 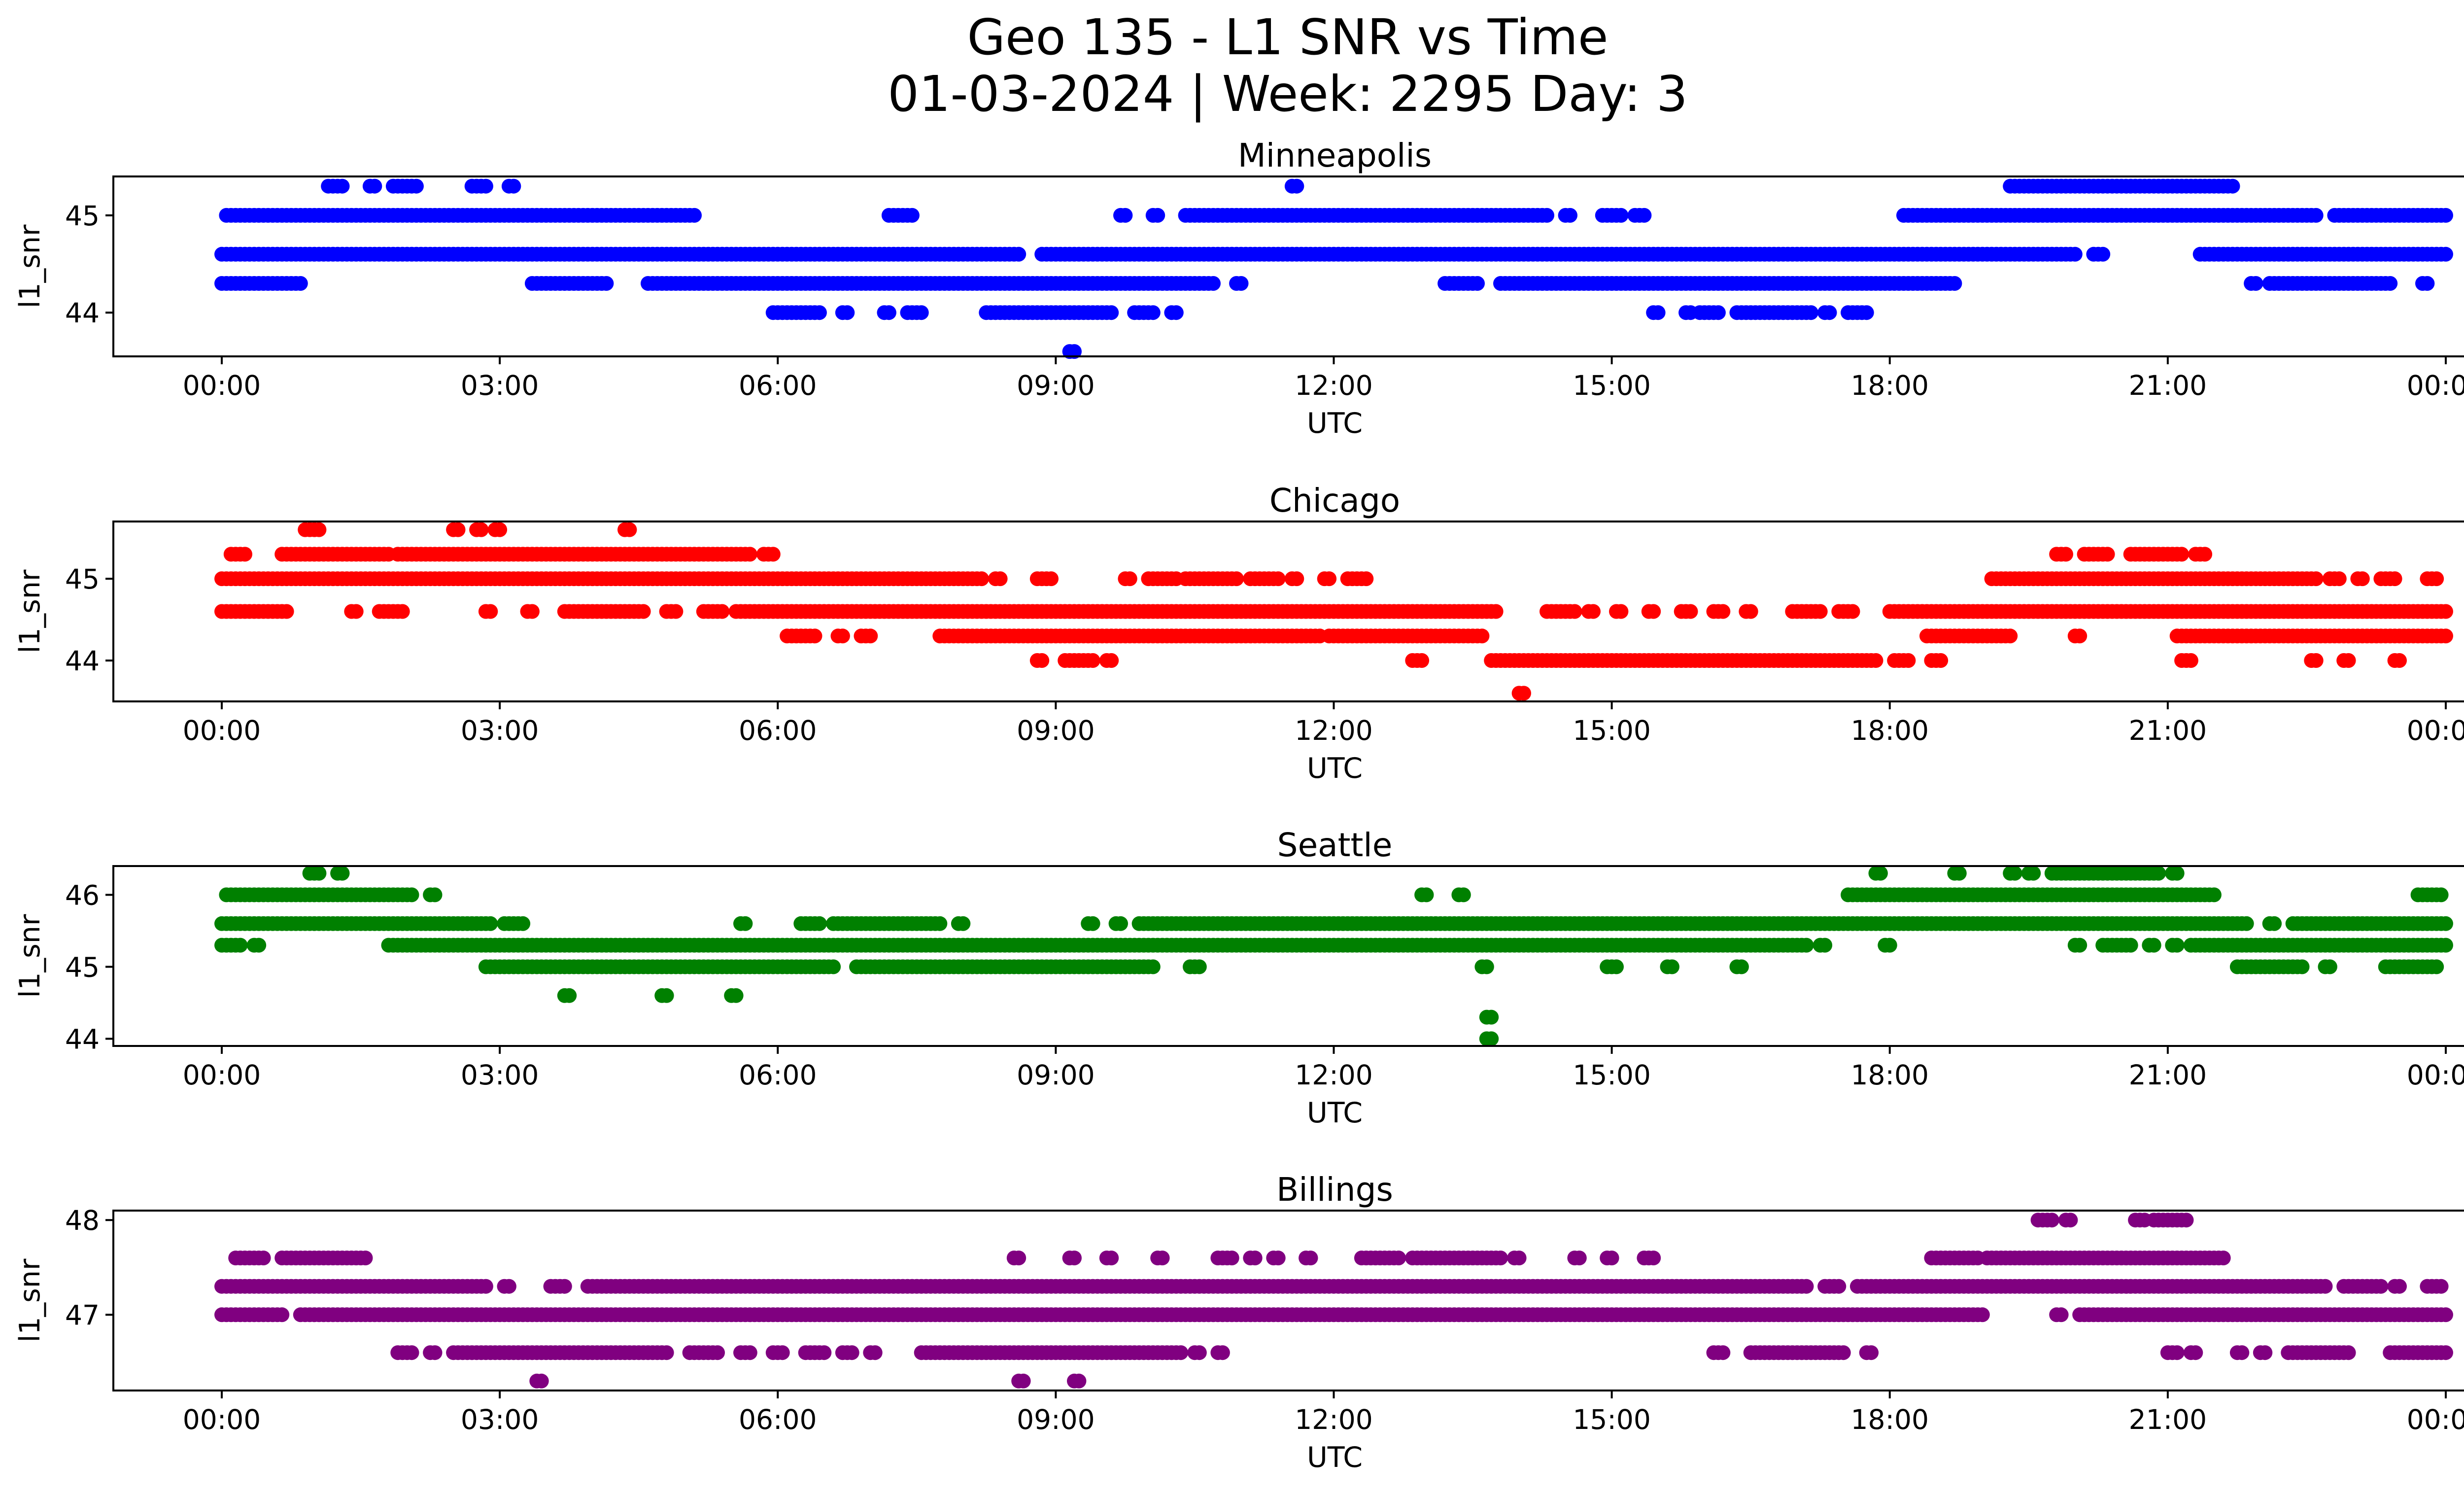 What do you see at coordinates (82, 1220) in the screenshot?
I see `y-tick-label: 48` at bounding box center [82, 1220].